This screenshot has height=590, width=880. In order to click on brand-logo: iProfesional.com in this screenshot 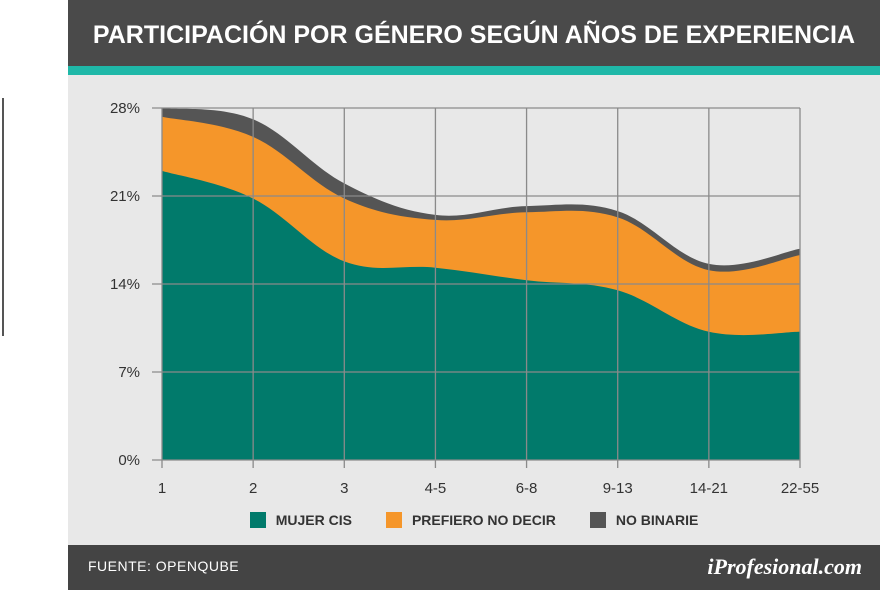, I will do `click(784, 566)`.